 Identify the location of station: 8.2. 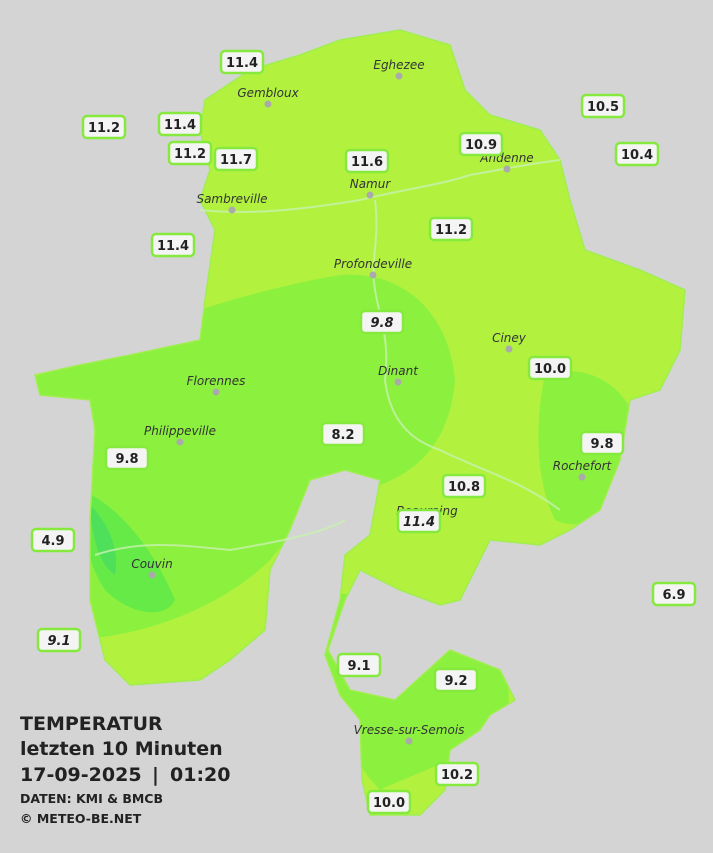
(343, 434).